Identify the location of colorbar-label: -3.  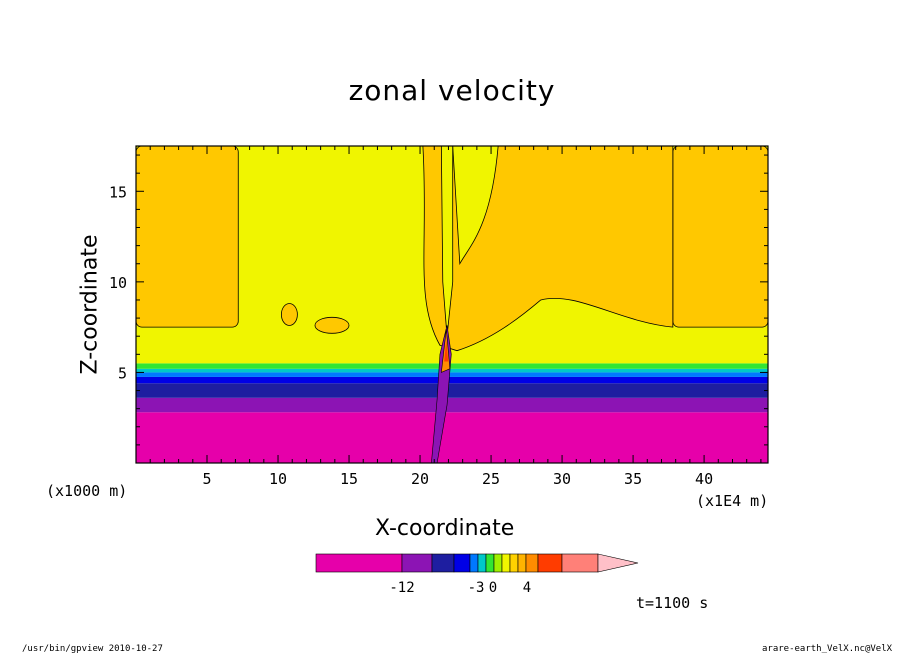
(476, 588).